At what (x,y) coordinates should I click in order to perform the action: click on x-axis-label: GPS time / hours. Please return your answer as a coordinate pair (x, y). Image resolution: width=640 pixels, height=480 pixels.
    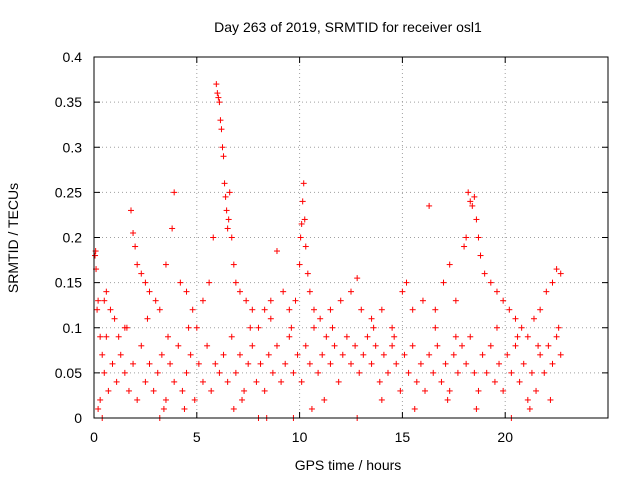
    Looking at the image, I should click on (348, 465).